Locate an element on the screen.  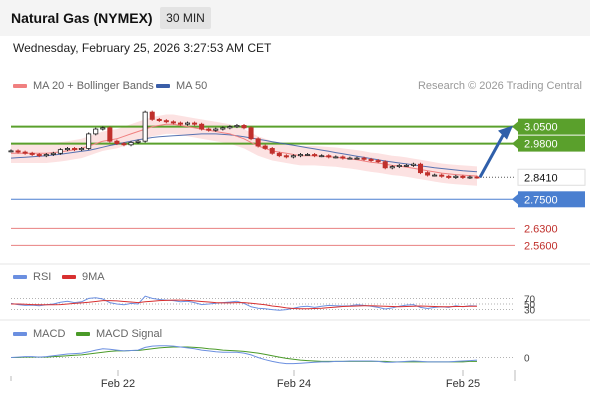
x-tick-label: Feb 24 is located at coordinates (294, 384).